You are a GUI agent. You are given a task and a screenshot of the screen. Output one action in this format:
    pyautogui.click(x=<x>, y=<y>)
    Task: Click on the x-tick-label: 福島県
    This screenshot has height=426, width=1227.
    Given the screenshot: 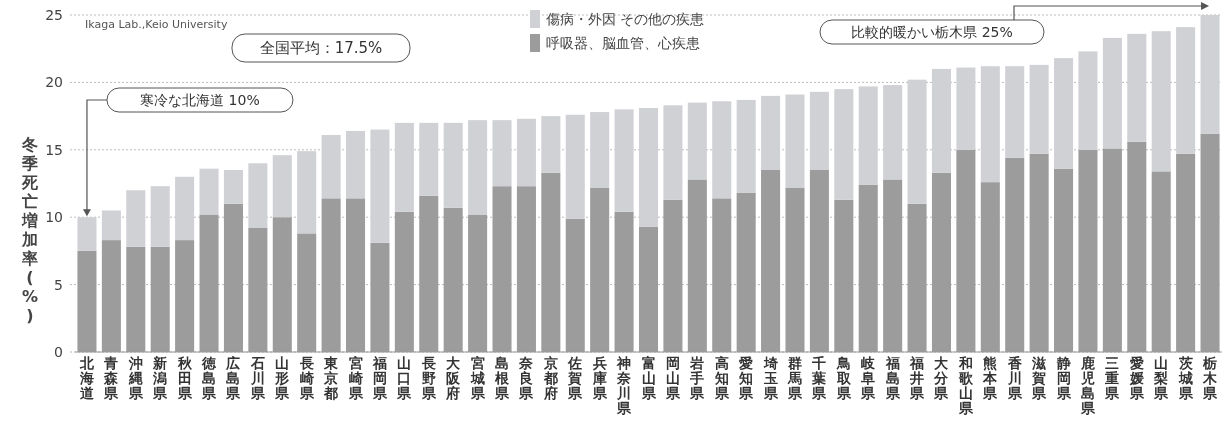 What is the action you would take?
    pyautogui.click(x=892, y=378)
    